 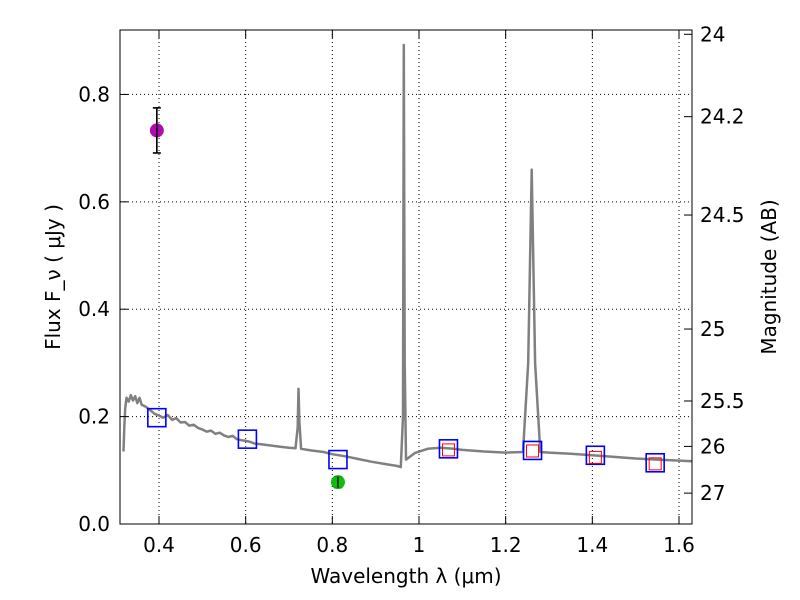 I want to click on x-tick-label: 1.4, so click(x=592, y=545).